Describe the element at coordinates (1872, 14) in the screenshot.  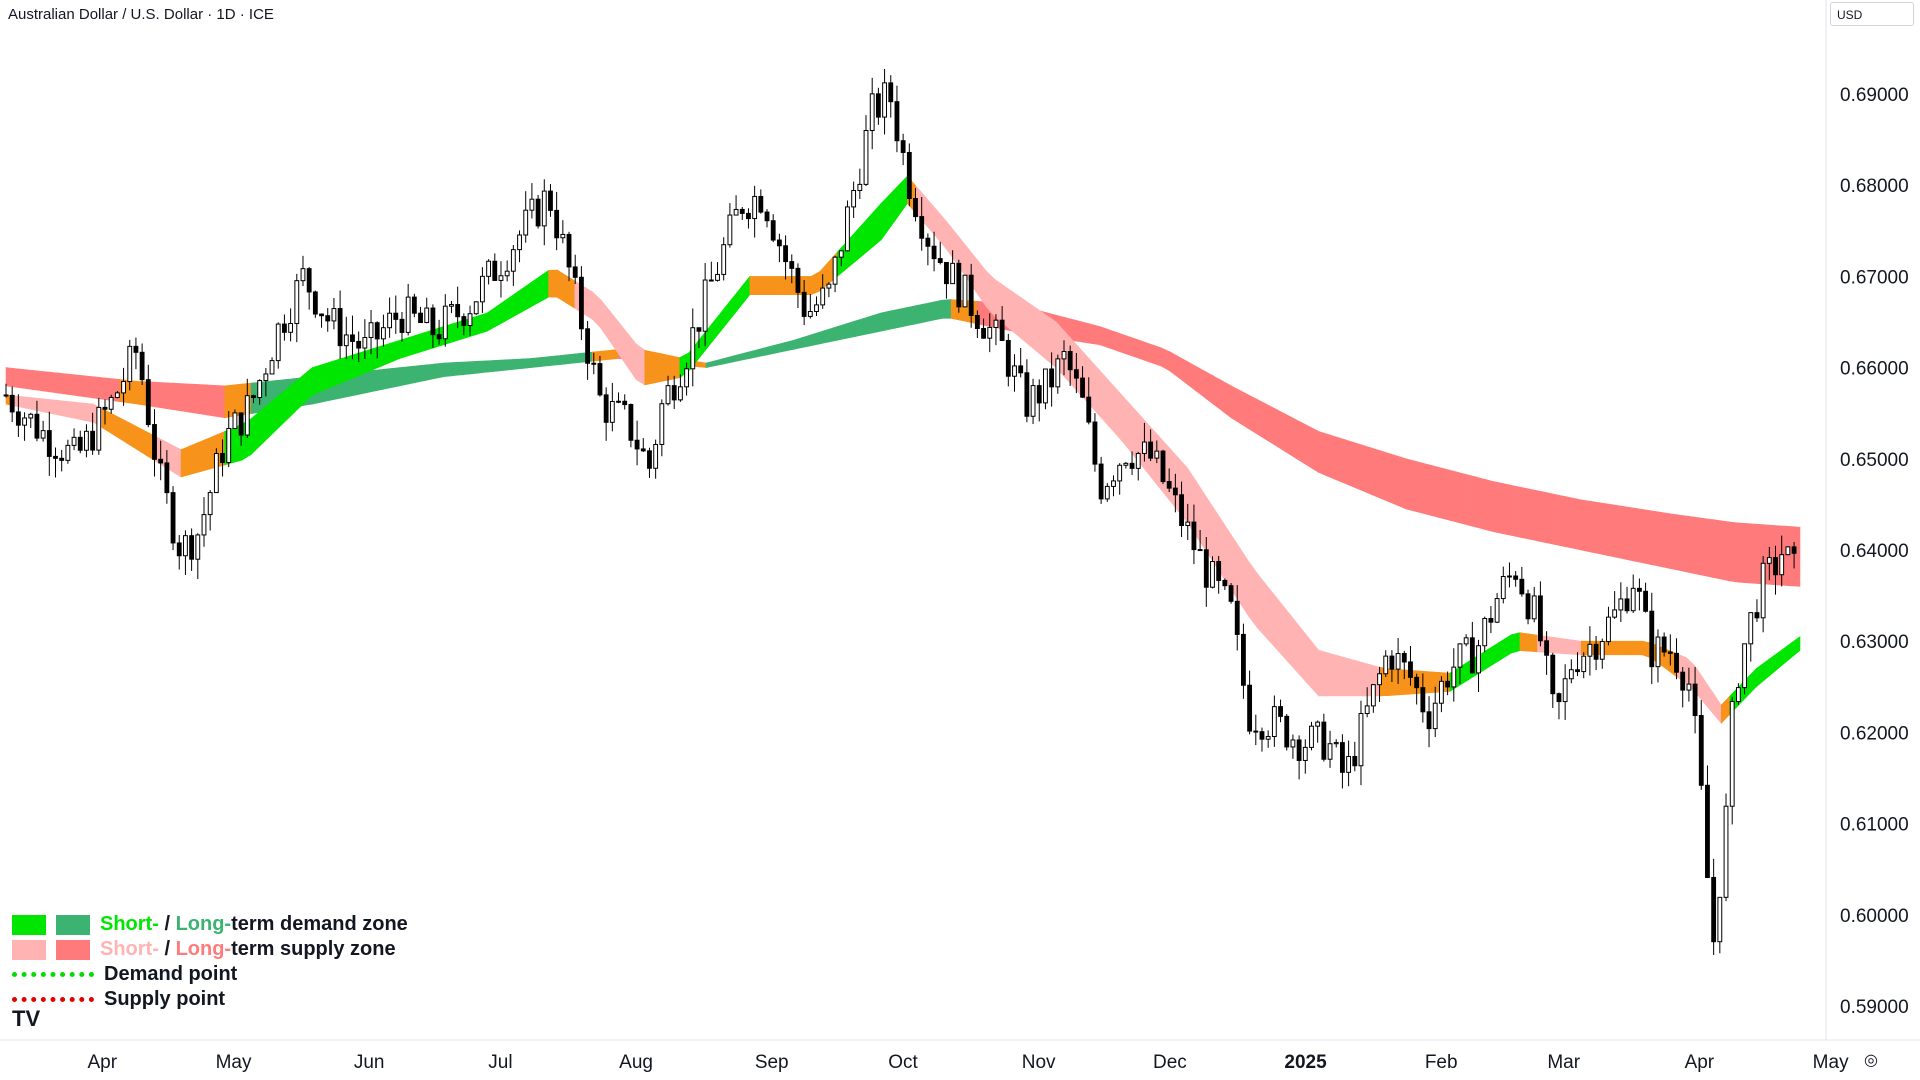
I see `currency-selector: USD` at that location.